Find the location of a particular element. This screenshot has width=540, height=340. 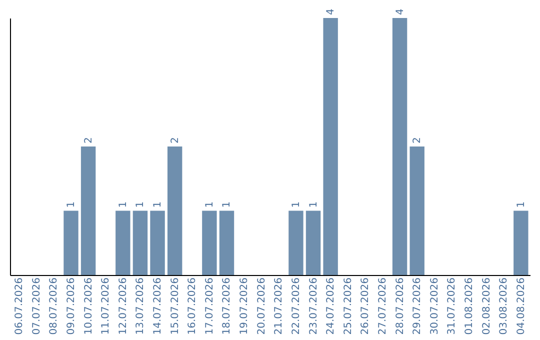

x-tick-label: 22.07.2026 is located at coordinates (296, 306).